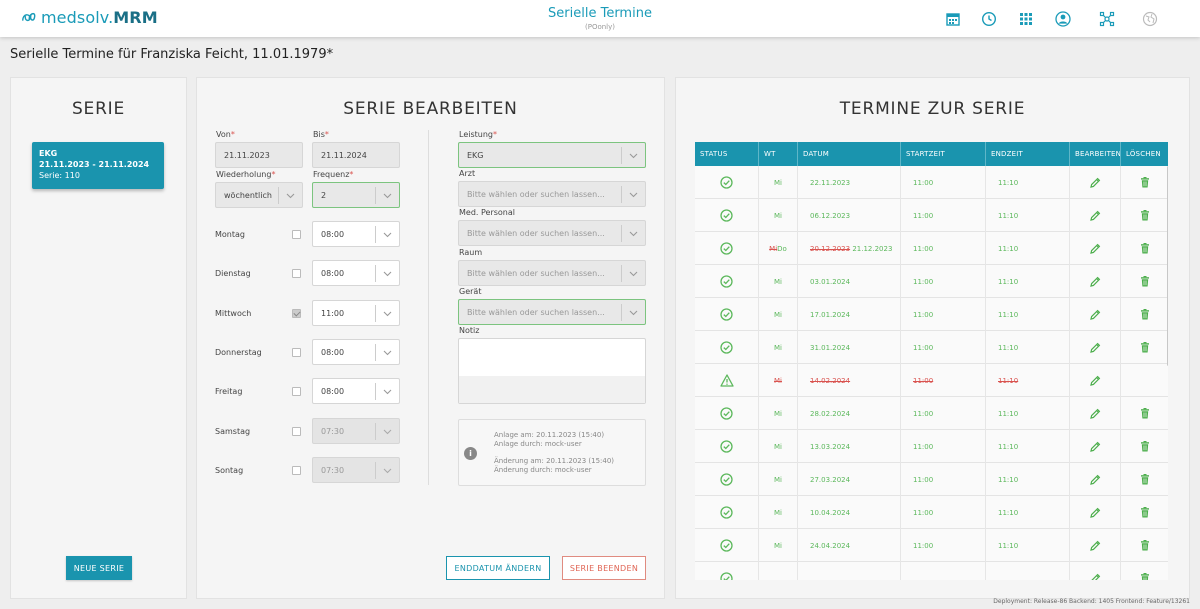 The width and height of the screenshot is (1200, 609). I want to click on column-header-loeschen: LÖSCHEN, so click(1143, 154).